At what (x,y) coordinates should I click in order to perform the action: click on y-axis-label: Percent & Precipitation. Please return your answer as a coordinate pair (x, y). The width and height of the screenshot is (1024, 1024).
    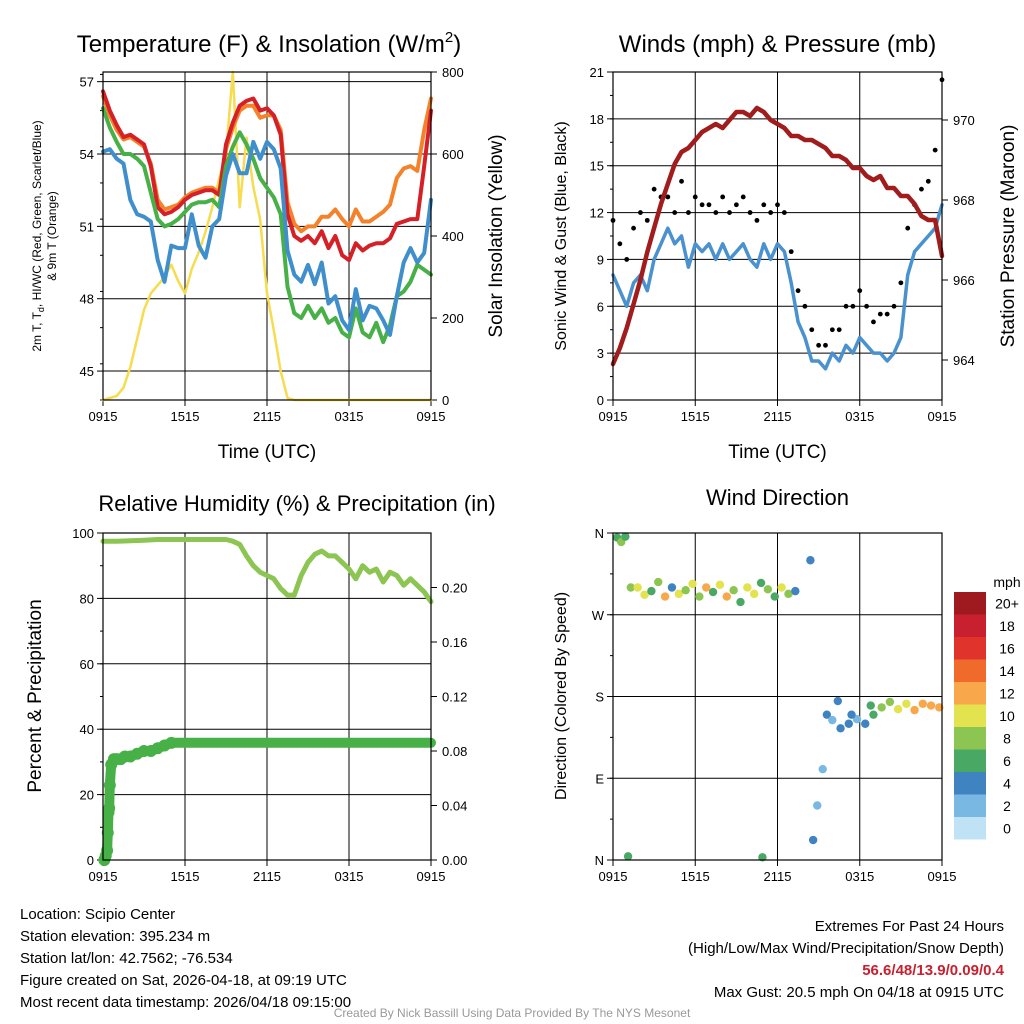
    Looking at the image, I should click on (35, 695).